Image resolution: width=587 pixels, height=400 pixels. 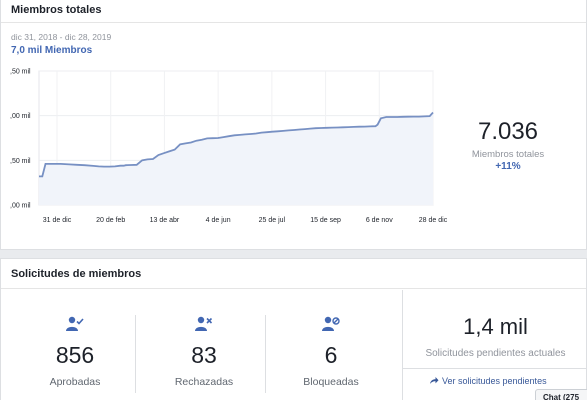 I want to click on x-tick-label: 6 de nov, so click(x=379, y=220).